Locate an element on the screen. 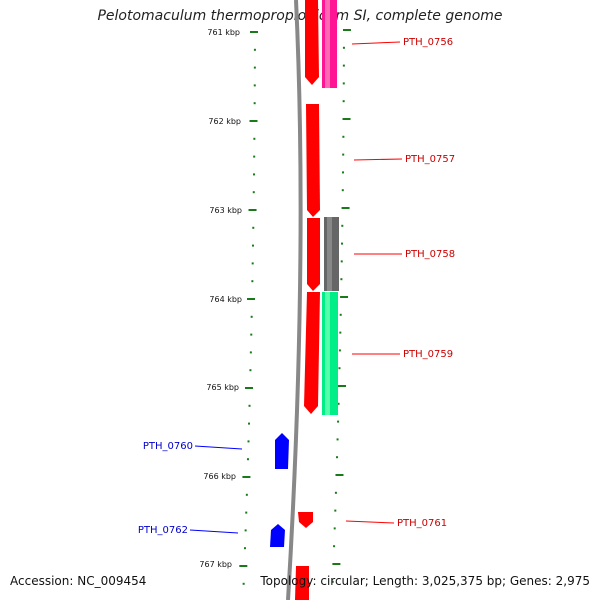  gene-pth0758-arrow is located at coordinates (313, 254).